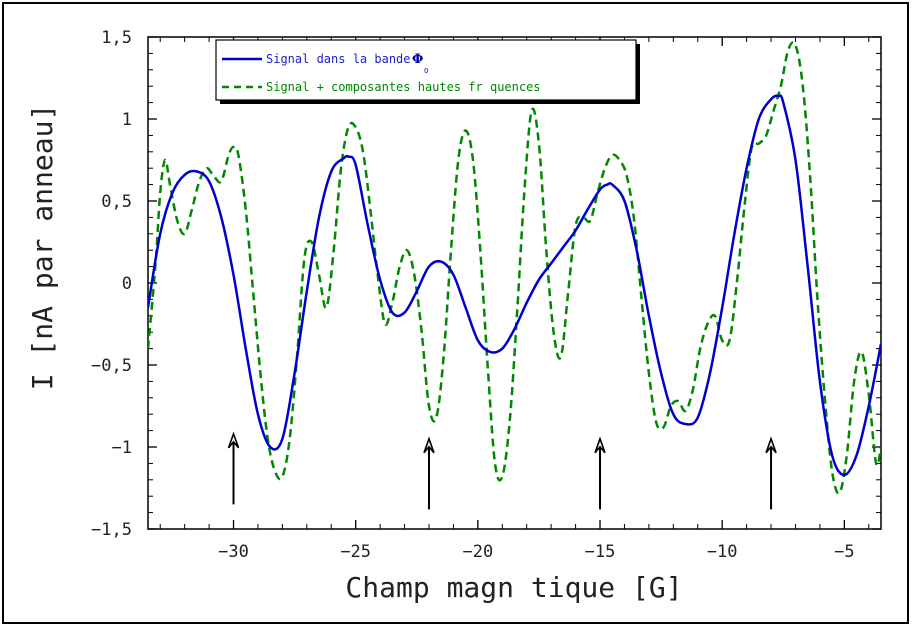  Describe the element at coordinates (844, 552) in the screenshot. I see `x-tick-label: −5` at that location.